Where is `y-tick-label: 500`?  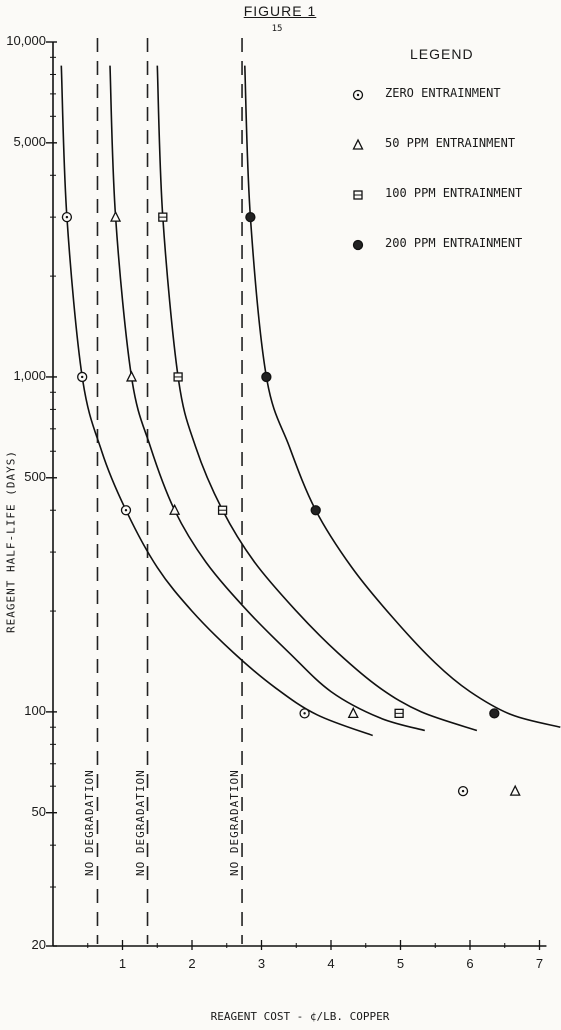 y-tick-label: 500 is located at coordinates (35, 476).